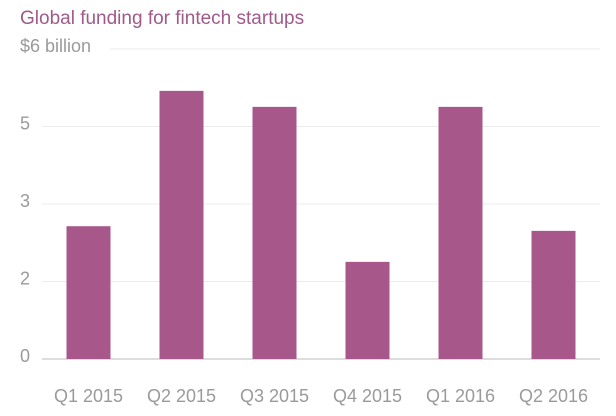 Image resolution: width=616 pixels, height=416 pixels. What do you see at coordinates (367, 396) in the screenshot?
I see `x-tick-label: Q4 2015` at bounding box center [367, 396].